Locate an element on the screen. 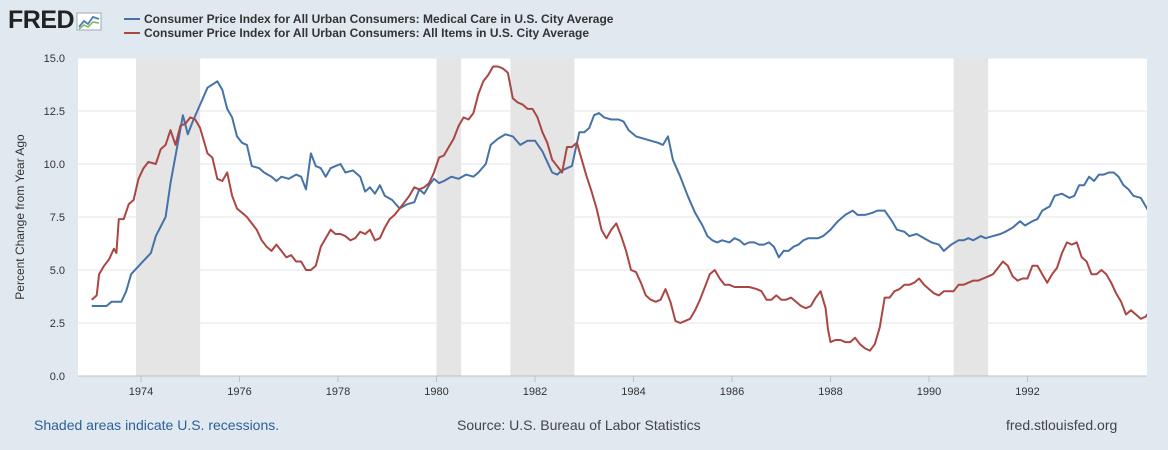  y-tick-label: 5.0 is located at coordinates (57, 271).